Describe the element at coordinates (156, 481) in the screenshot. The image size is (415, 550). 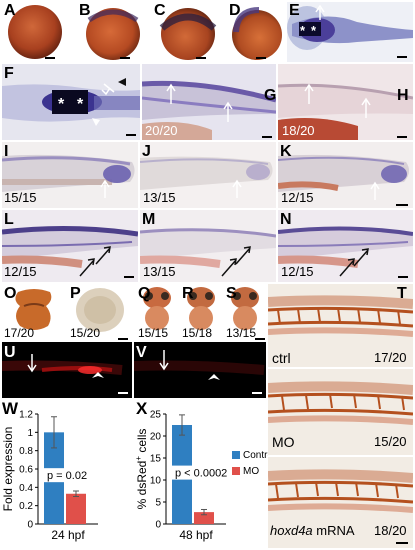
I see `y-tick-label: 10` at that location.